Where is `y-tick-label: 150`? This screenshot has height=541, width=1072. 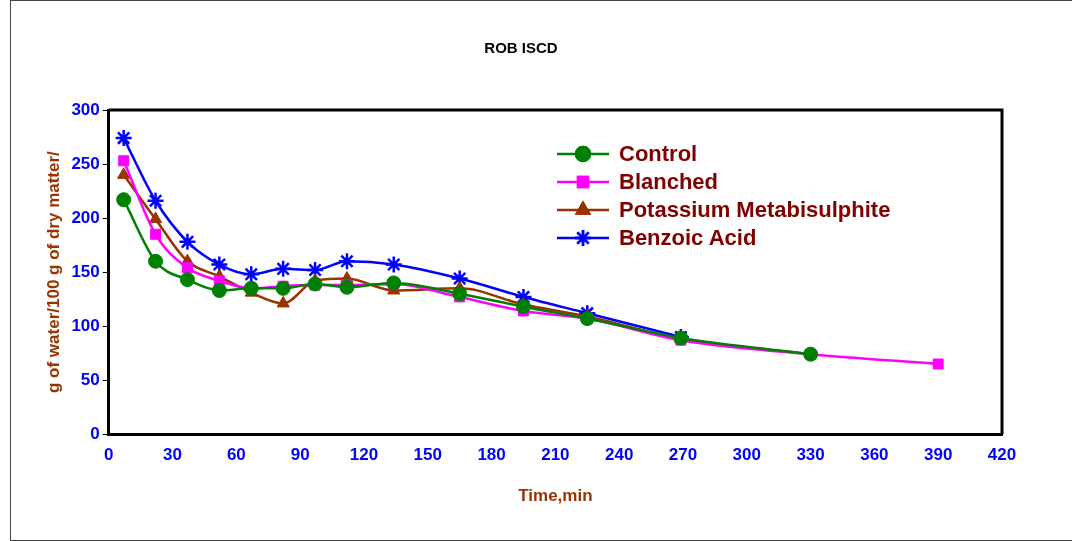 y-tick-label: 150 is located at coordinates (85, 271).